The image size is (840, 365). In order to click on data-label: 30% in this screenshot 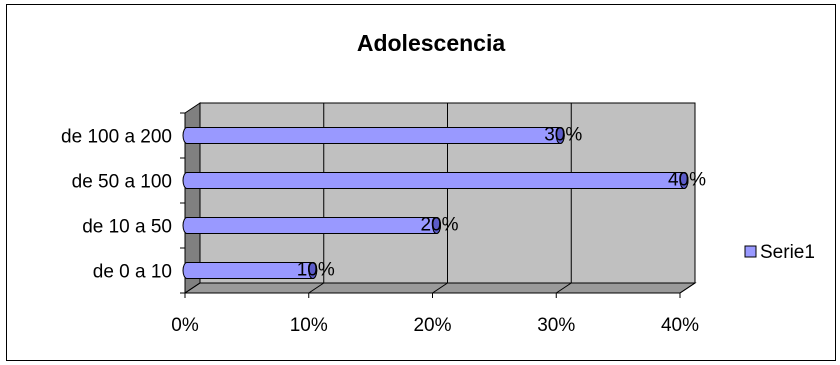, I will do `click(563, 135)`.